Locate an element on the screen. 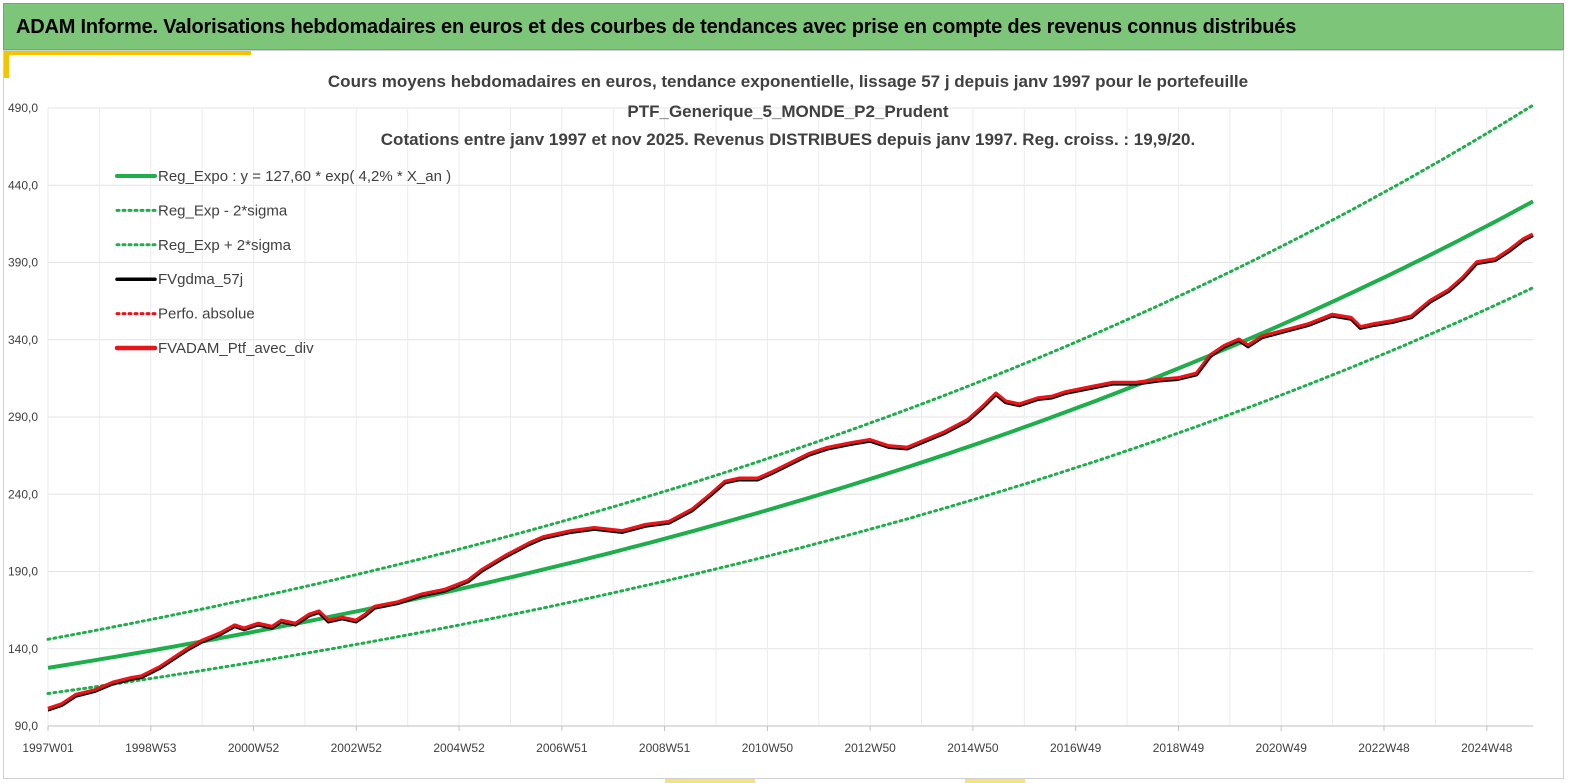  x-tick-label: 2002W52 is located at coordinates (357, 748).